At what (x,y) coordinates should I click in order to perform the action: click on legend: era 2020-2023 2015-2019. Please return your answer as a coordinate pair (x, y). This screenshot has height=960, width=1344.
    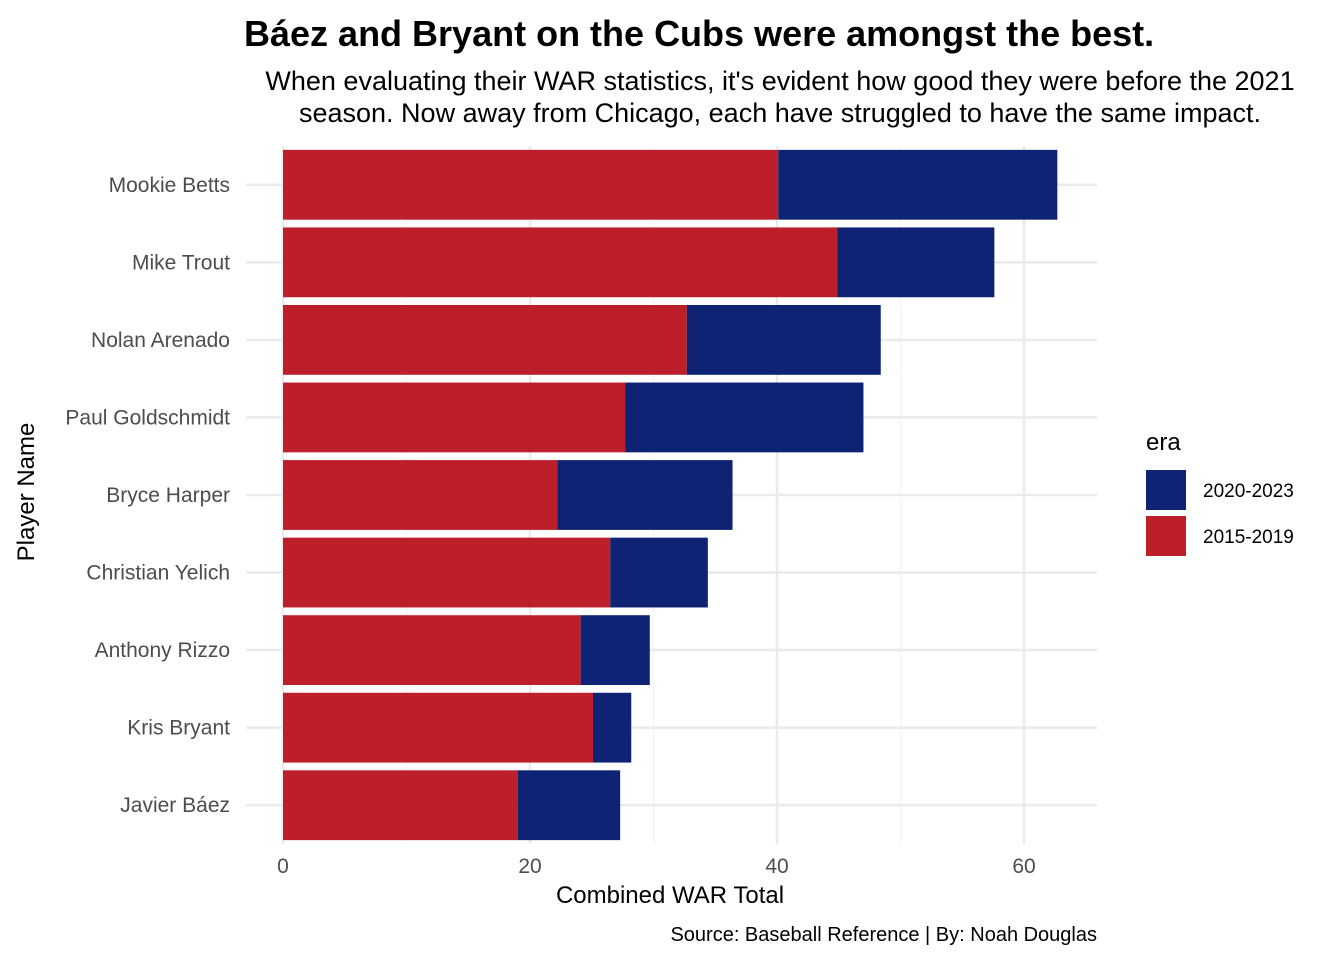
    Looking at the image, I should click on (1220, 492).